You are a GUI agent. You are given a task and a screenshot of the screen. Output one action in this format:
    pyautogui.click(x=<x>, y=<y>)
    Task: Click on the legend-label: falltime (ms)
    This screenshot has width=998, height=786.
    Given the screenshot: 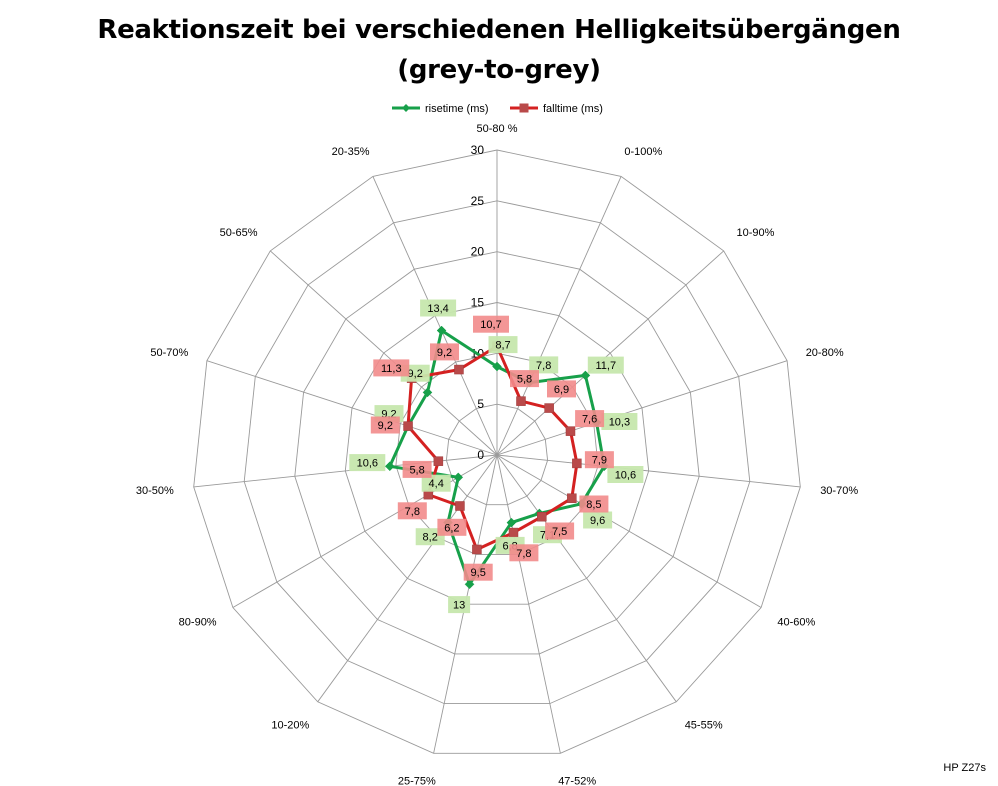 What is the action you would take?
    pyautogui.click(x=573, y=109)
    